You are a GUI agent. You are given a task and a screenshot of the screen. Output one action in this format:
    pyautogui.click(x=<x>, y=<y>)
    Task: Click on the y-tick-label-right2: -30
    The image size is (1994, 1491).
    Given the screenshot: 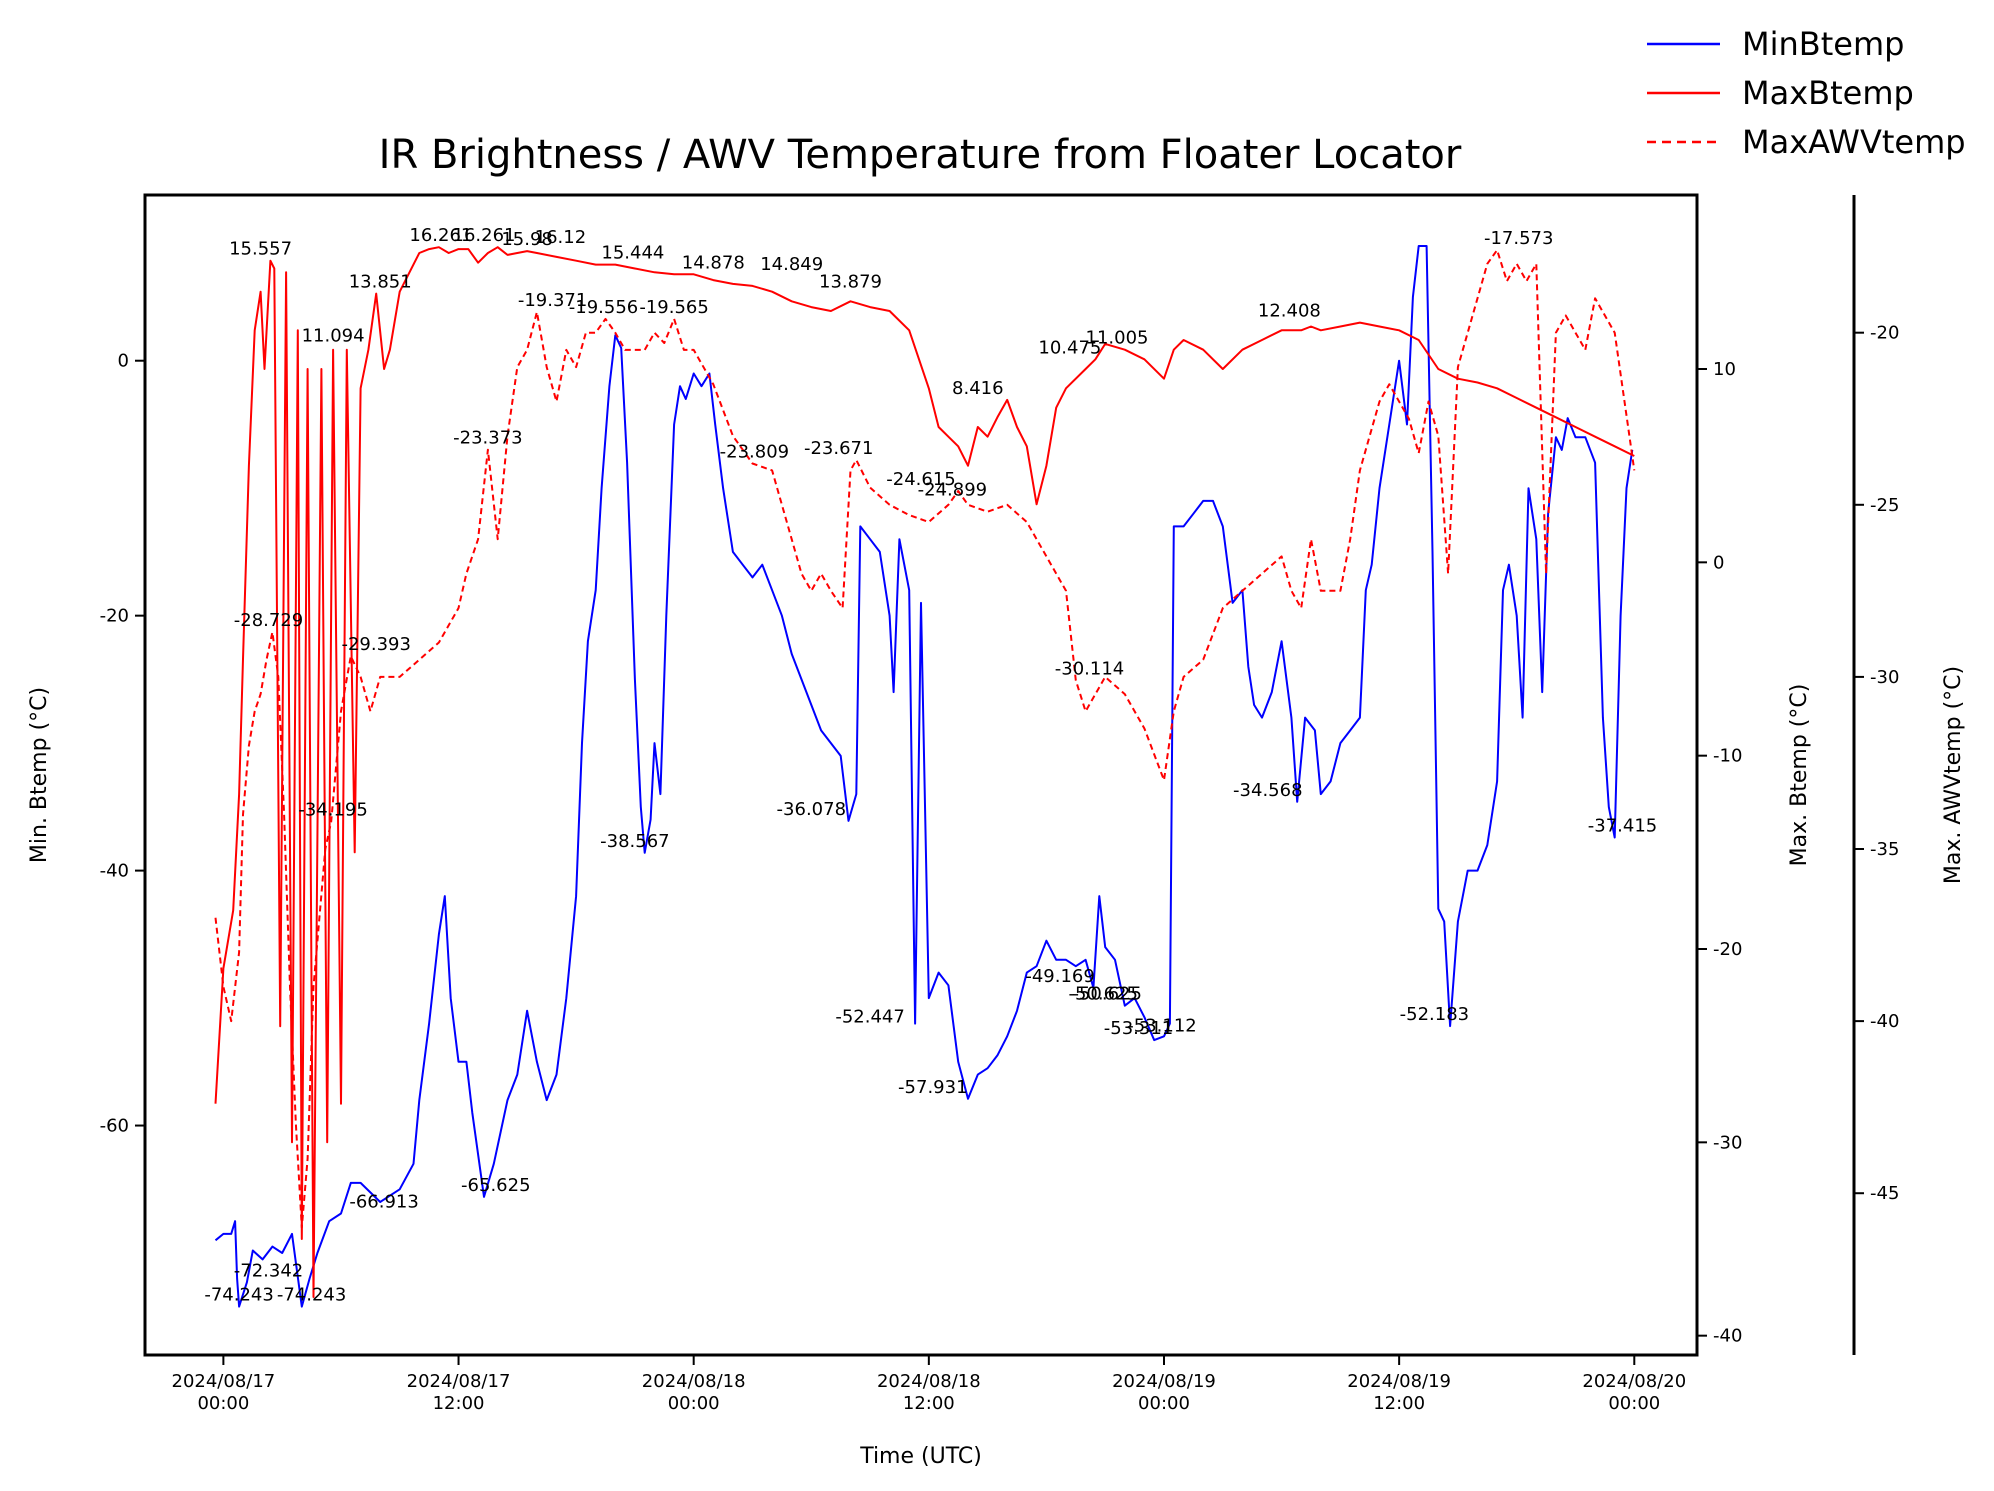 What is the action you would take?
    pyautogui.click(x=1884, y=677)
    